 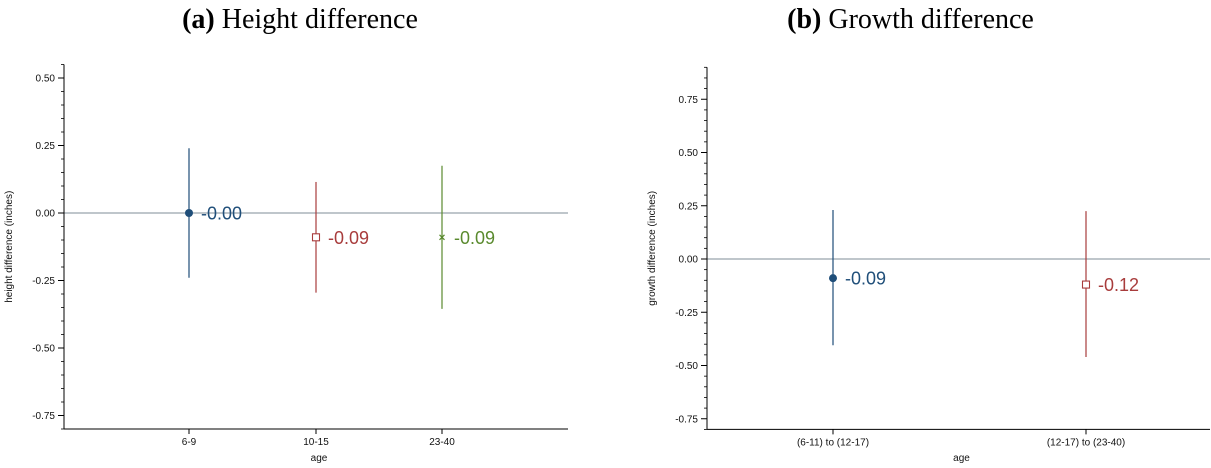 I want to click on panel-title: (b) Growth difference, so click(x=910, y=20).